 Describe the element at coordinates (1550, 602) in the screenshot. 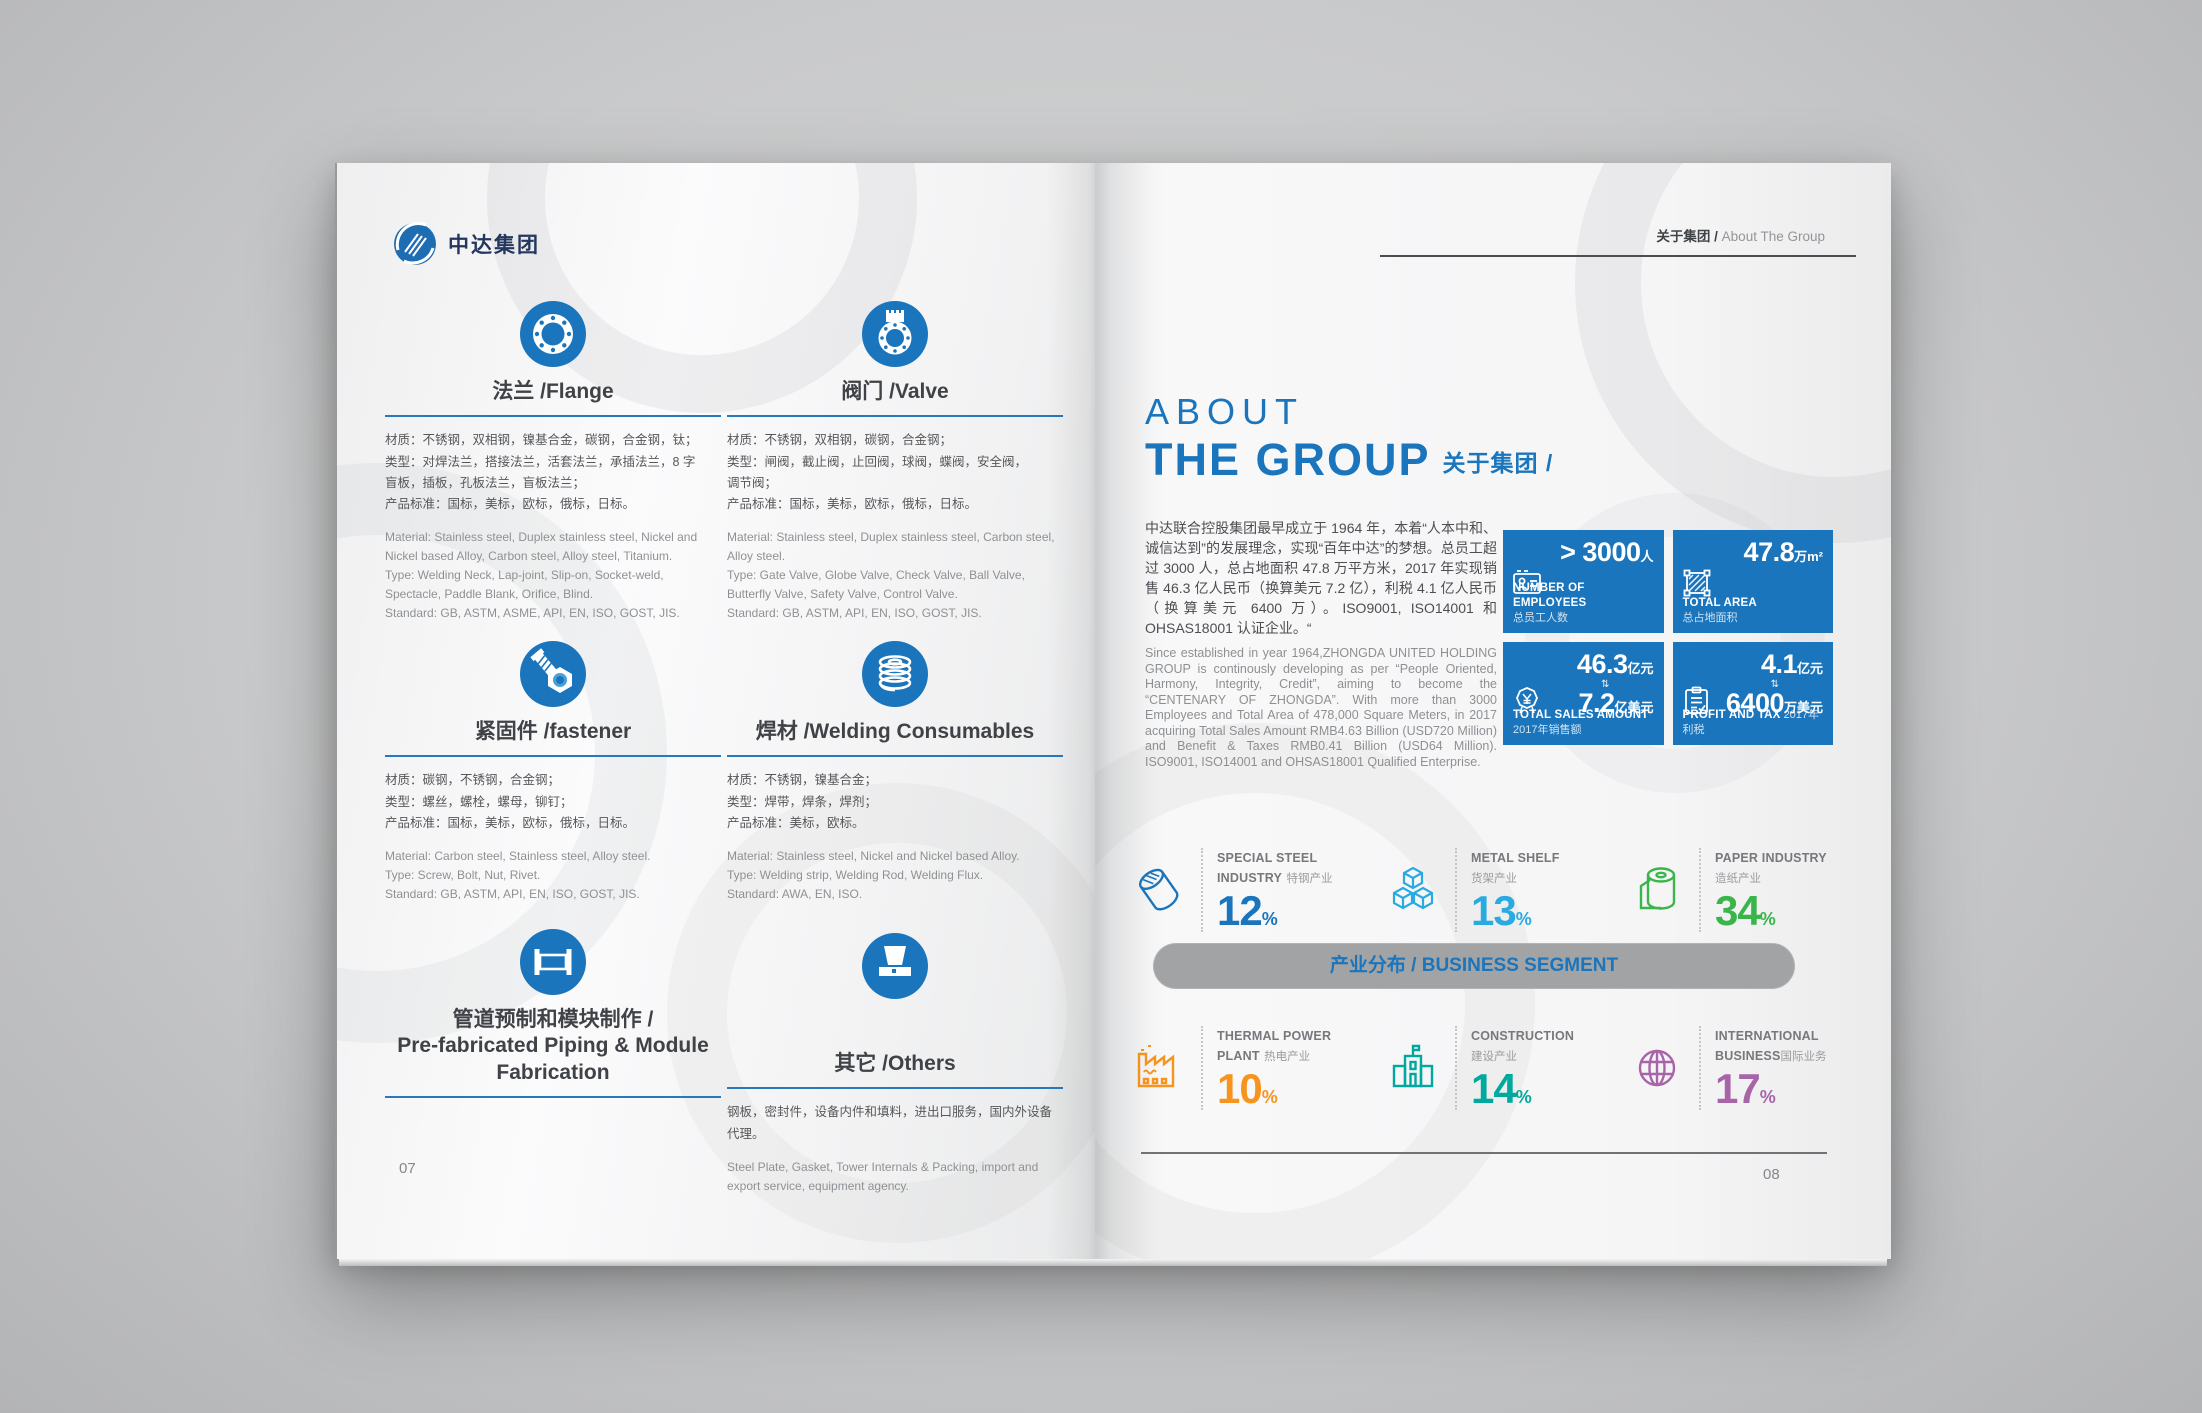

I see `stat-labels: NUMBER OF EMPLOYEES 总员工人数` at that location.